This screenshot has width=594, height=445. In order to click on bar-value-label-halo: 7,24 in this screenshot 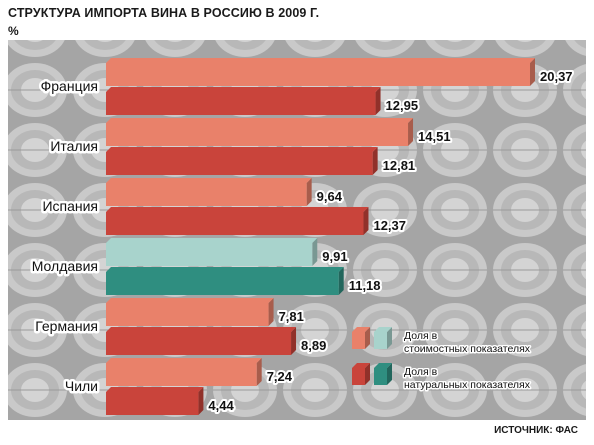, I will do `click(280, 376)`.